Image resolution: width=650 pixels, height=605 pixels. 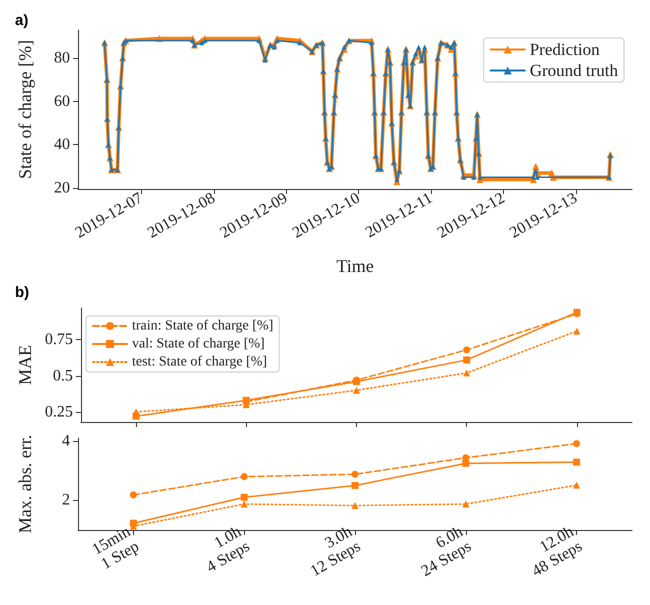 I want to click on y-tick-label: 4, so click(x=66, y=441).